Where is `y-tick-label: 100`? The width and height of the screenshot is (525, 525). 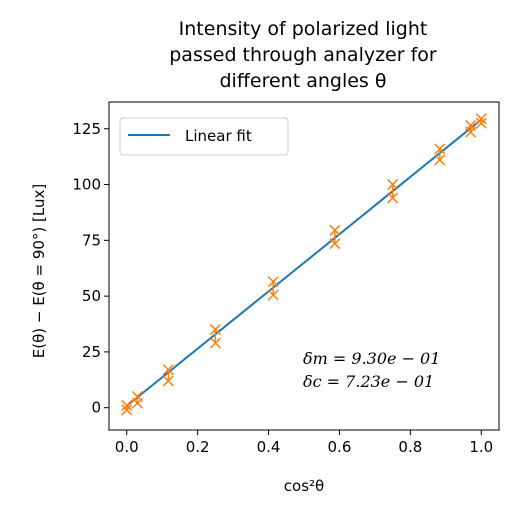 y-tick-label: 100 is located at coordinates (86, 185).